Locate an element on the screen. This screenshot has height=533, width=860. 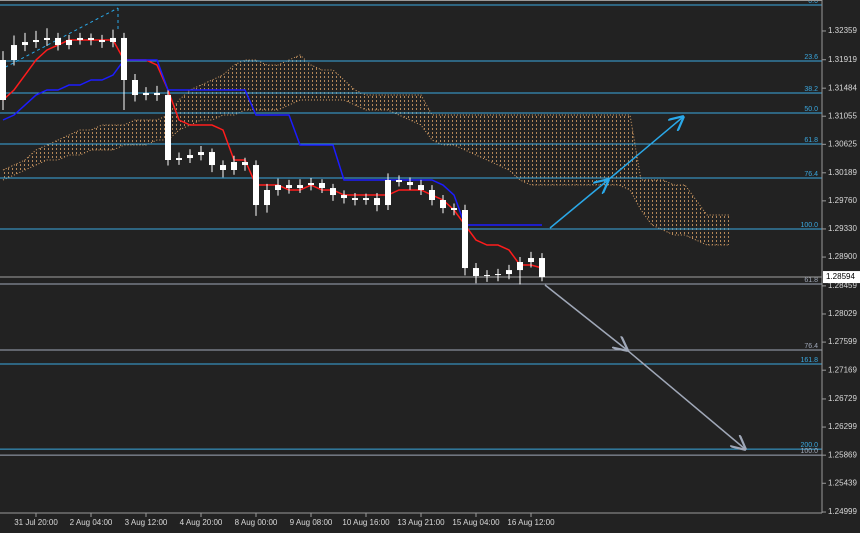
y-tick-label: 1.24999 is located at coordinates (842, 511).